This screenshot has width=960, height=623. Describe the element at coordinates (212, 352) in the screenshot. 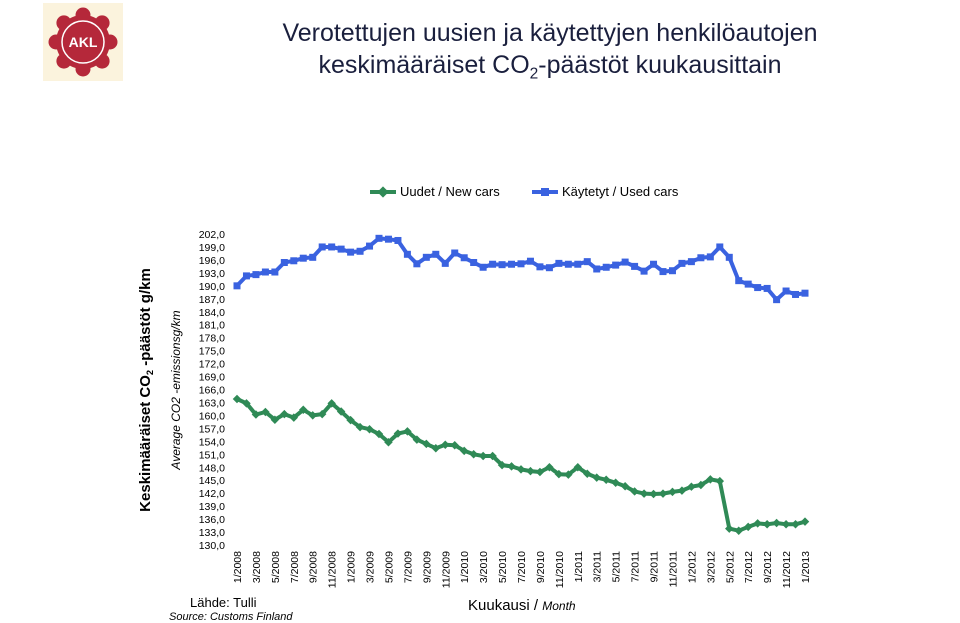

I see `y-tick-label: 175,0` at that location.